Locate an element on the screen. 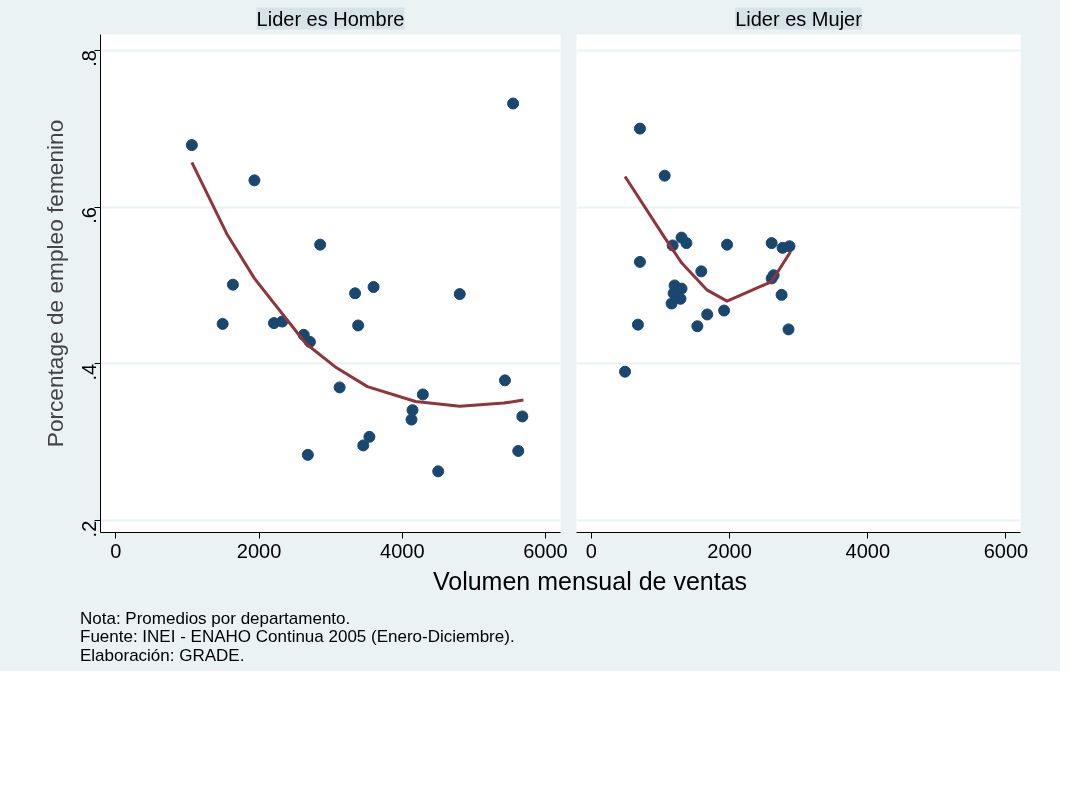 This screenshot has width=1071, height=790. y-tick-label: .8 is located at coordinates (89, 58).